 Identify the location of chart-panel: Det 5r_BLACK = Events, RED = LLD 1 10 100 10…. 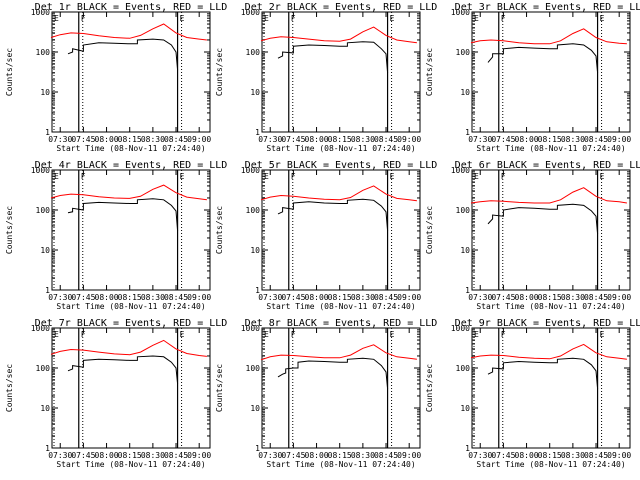
(326, 235).